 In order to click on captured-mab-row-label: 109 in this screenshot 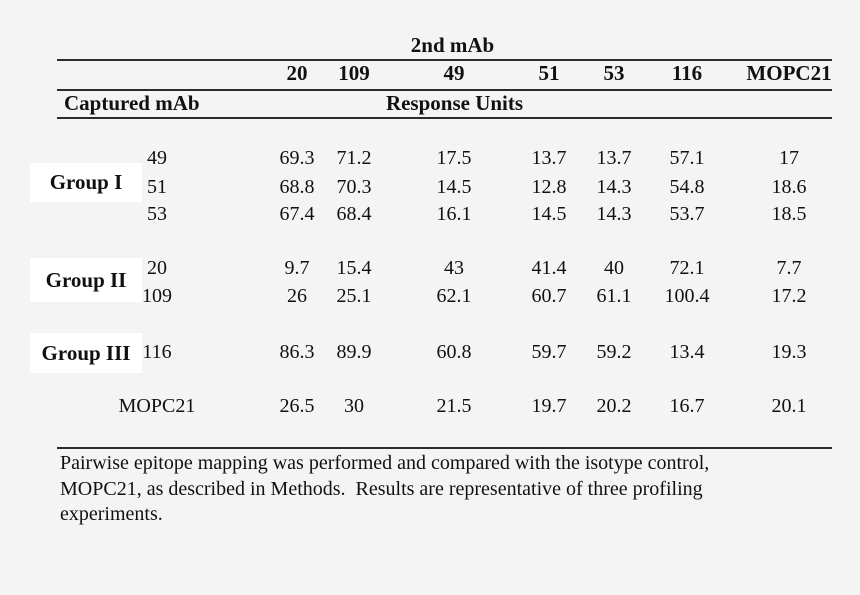, I will do `click(157, 296)`.